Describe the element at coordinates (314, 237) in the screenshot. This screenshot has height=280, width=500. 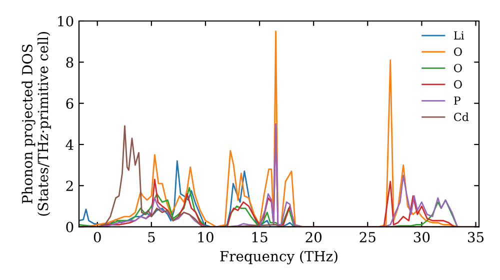
I see `x-tick-label: 20` at that location.